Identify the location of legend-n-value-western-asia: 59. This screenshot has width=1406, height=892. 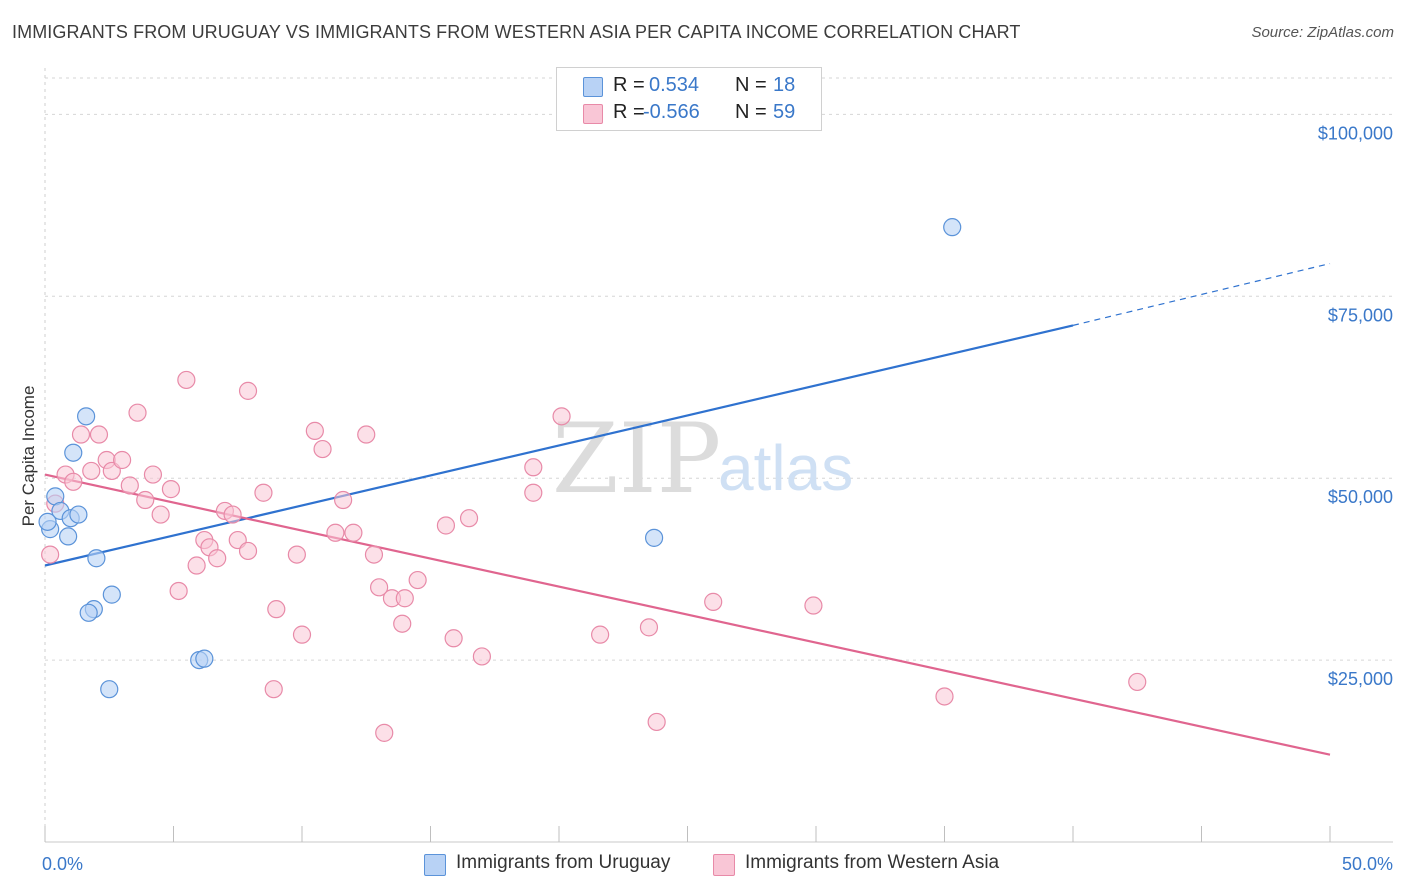
(784, 112).